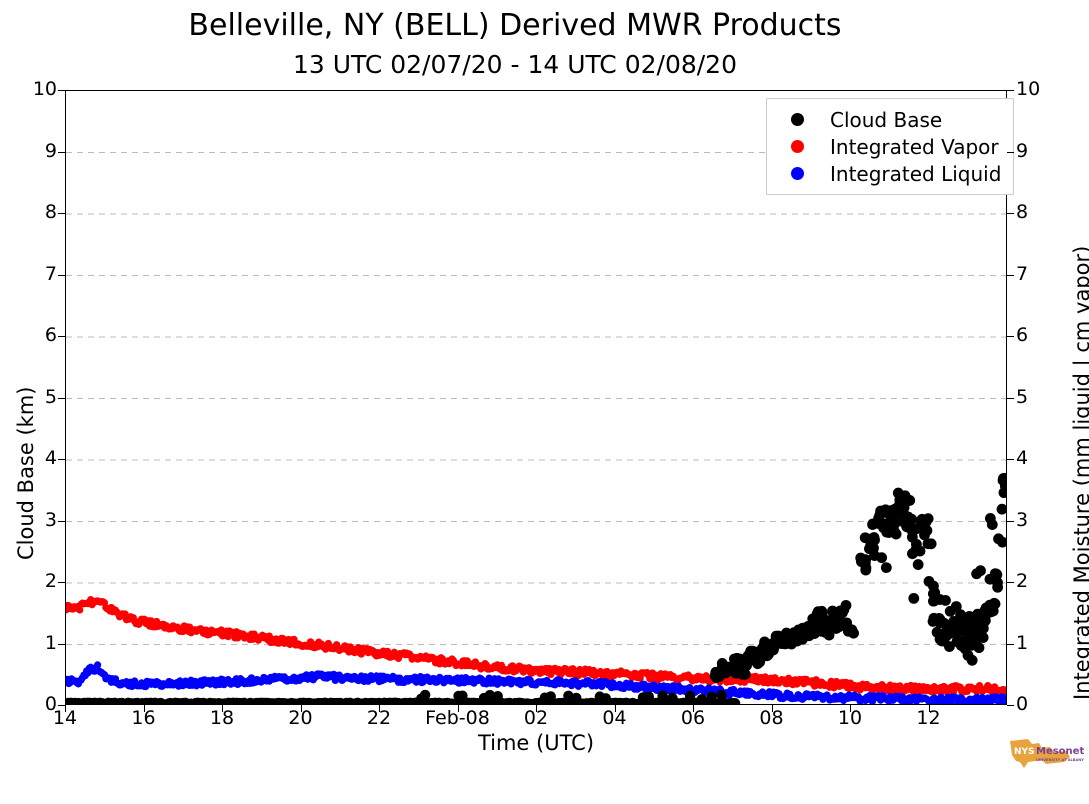  What do you see at coordinates (1022, 335) in the screenshot?
I see `y-tick-label-right: 6` at bounding box center [1022, 335].